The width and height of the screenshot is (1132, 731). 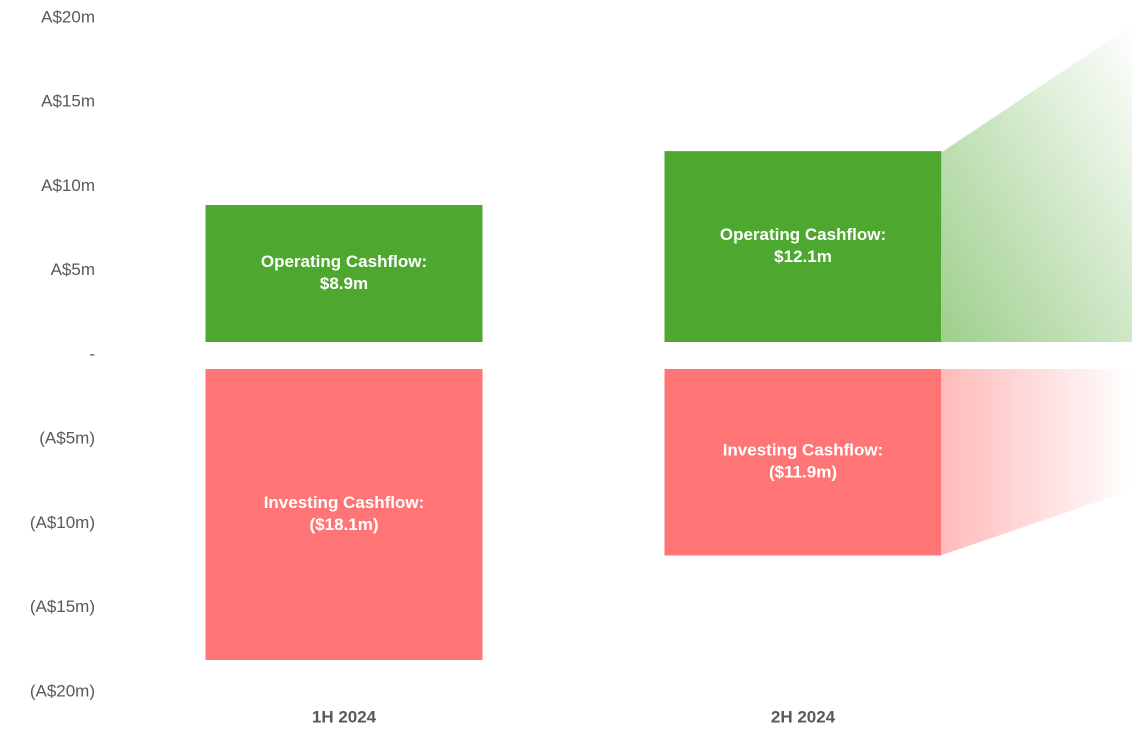 I want to click on y-tick-label: (A$15m), so click(x=62, y=606).